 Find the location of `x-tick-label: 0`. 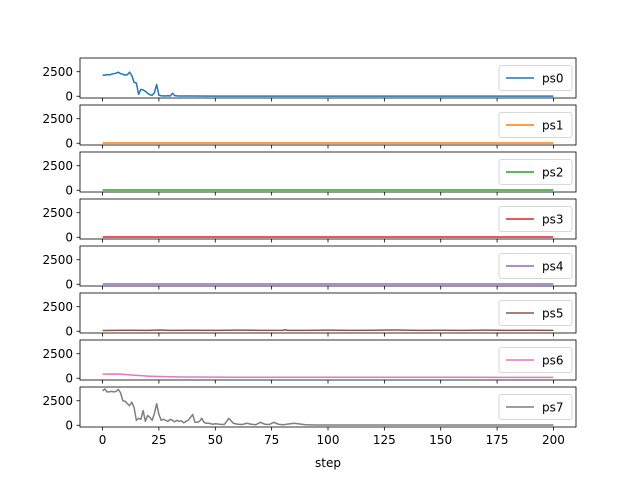

x-tick-label: 0 is located at coordinates (103, 440).